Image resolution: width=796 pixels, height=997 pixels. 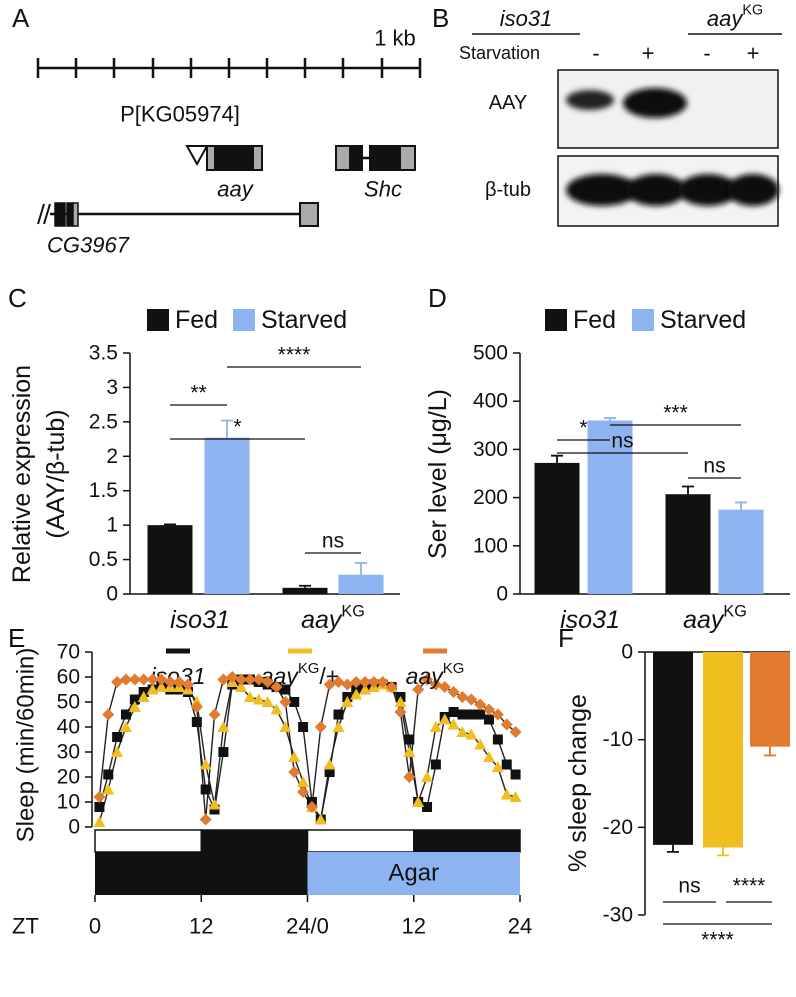 What do you see at coordinates (490, 545) in the screenshot?
I see `y-tick-label: 100` at bounding box center [490, 545].